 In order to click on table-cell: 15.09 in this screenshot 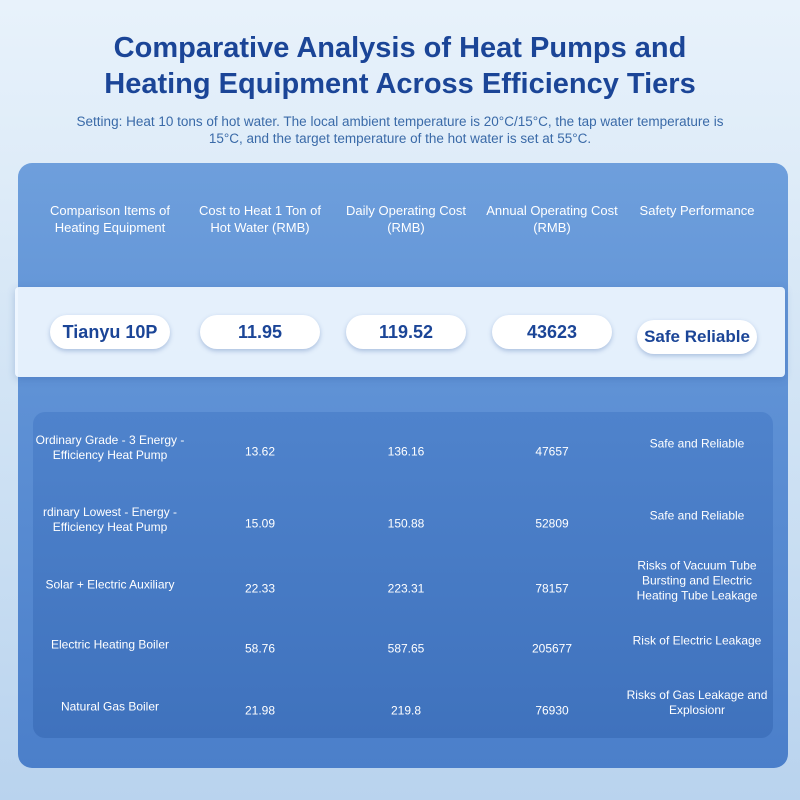, I will do `click(260, 523)`.